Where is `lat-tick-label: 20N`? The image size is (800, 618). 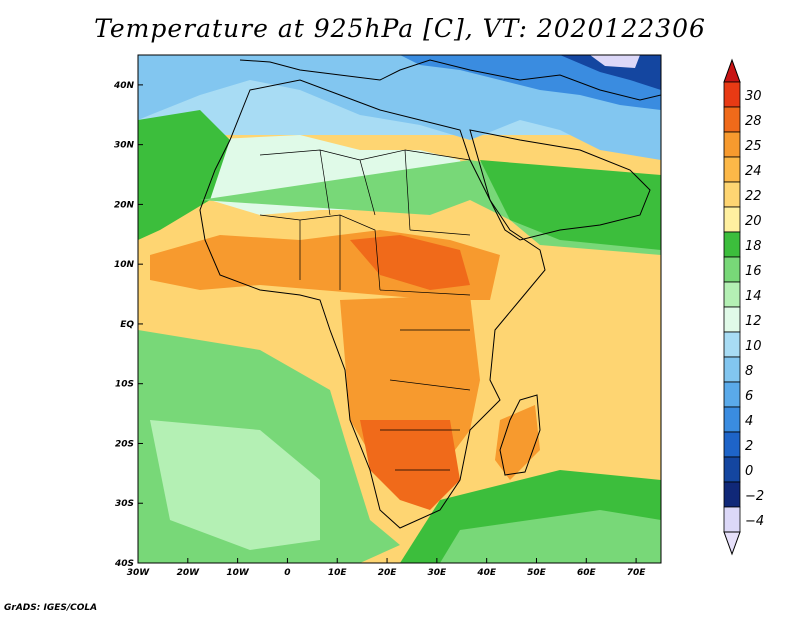 lat-tick-label: 20N is located at coordinates (124, 205).